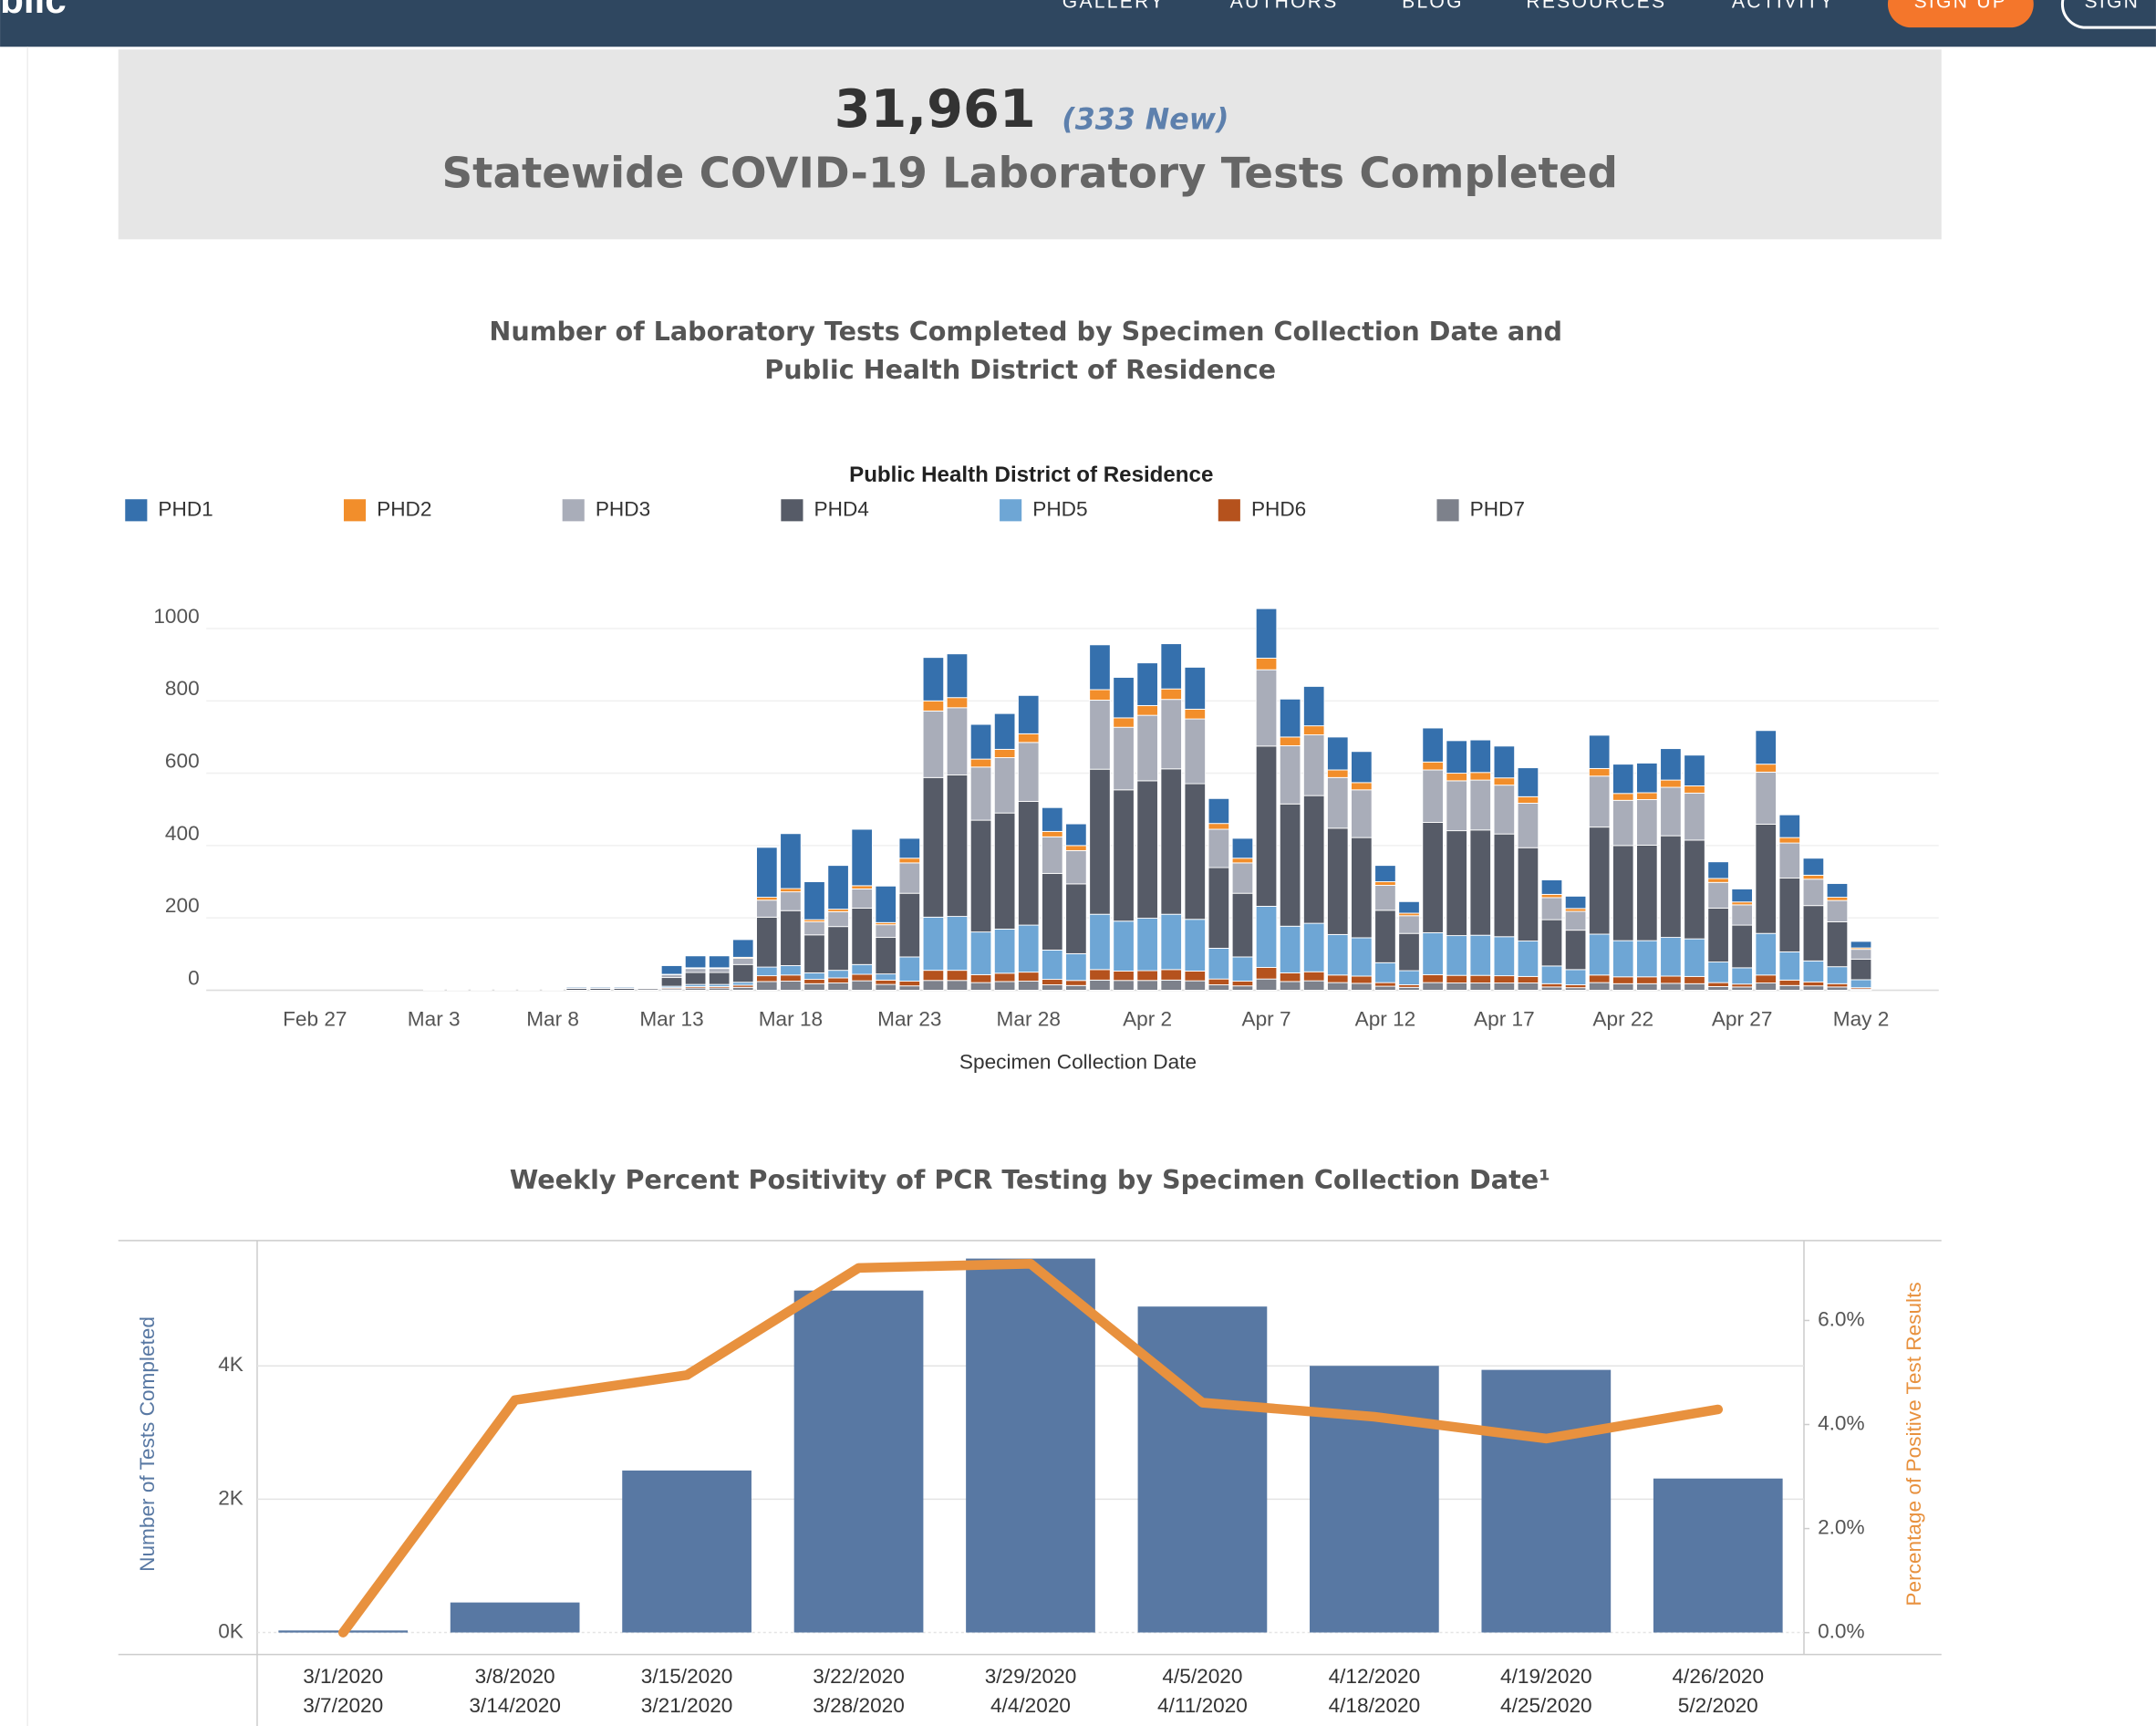 The image size is (2156, 1726). I want to click on total-count: 31,961, so click(935, 109).